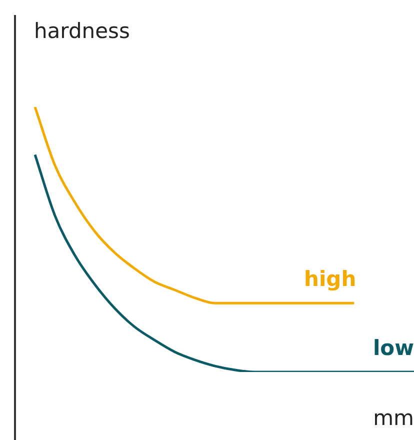 The height and width of the screenshot is (440, 414). What do you see at coordinates (330, 279) in the screenshot?
I see `series-label: high` at bounding box center [330, 279].